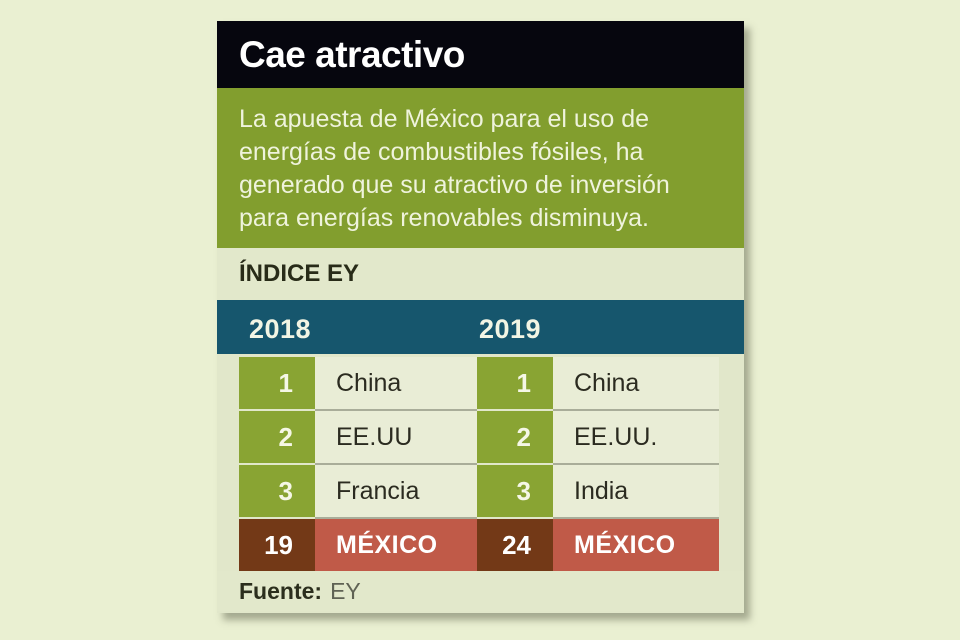 This screenshot has height=640, width=960. I want to click on country-cell-2018: China, so click(396, 383).